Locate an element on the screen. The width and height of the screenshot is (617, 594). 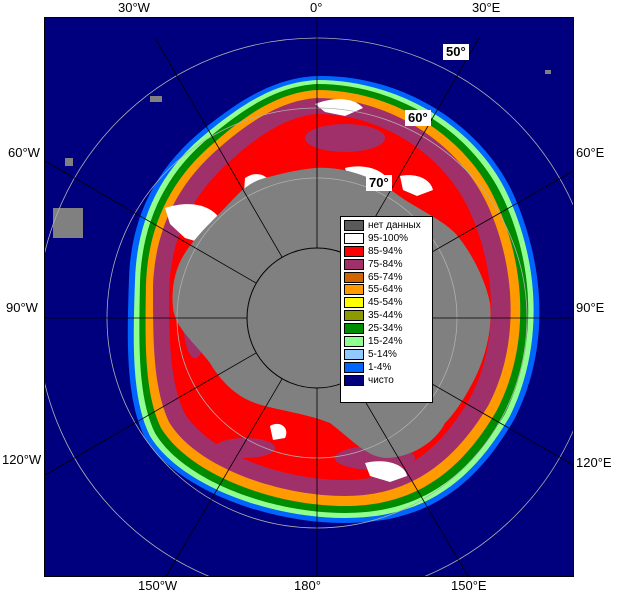
legend-item: 35-44% is located at coordinates (386, 315).